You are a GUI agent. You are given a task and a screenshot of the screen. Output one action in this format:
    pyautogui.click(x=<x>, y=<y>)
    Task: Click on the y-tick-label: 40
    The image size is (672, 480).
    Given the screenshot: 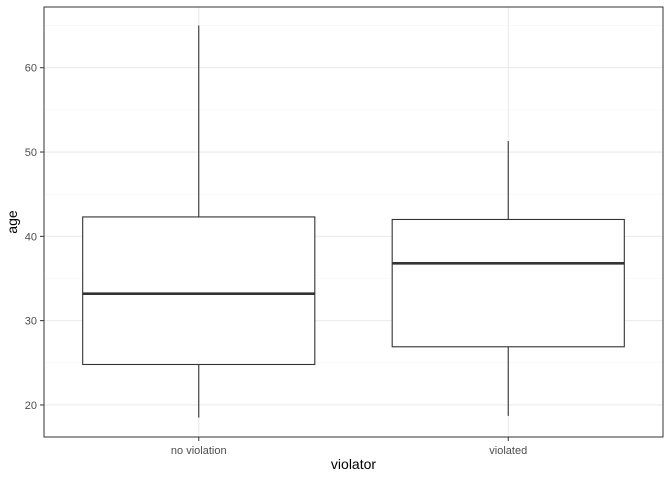 What is the action you would take?
    pyautogui.click(x=31, y=237)
    